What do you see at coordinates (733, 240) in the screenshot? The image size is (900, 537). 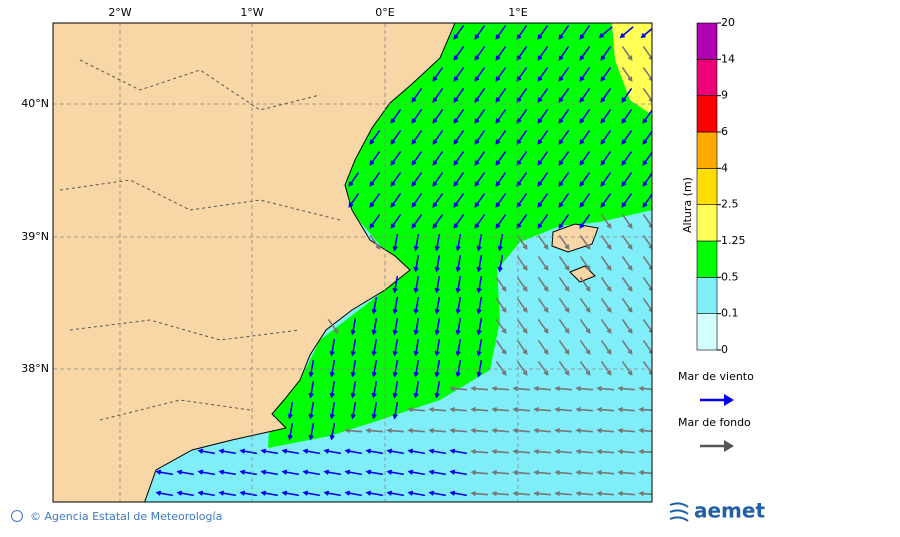 I see `colorbar-label: 1.25` at bounding box center [733, 240].